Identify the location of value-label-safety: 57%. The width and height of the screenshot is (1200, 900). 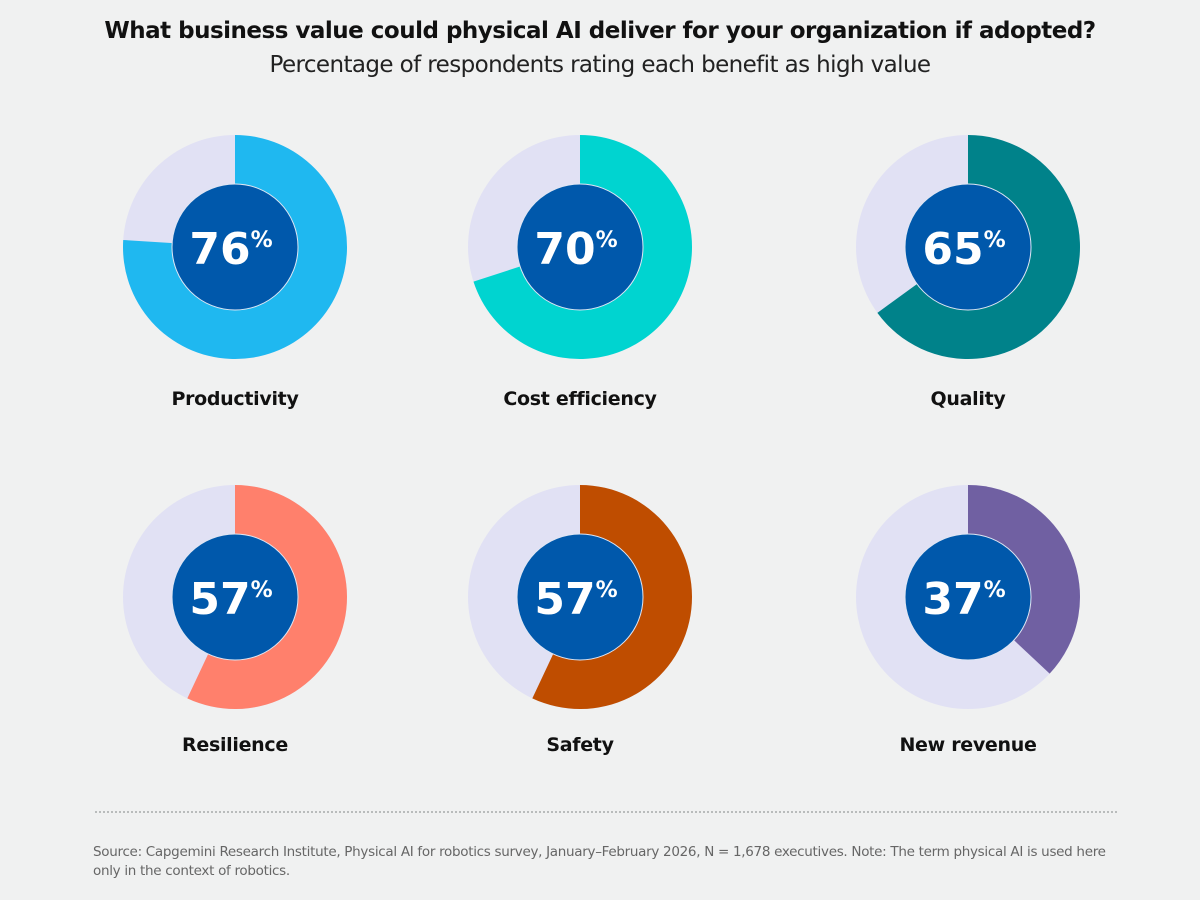
(575, 599).